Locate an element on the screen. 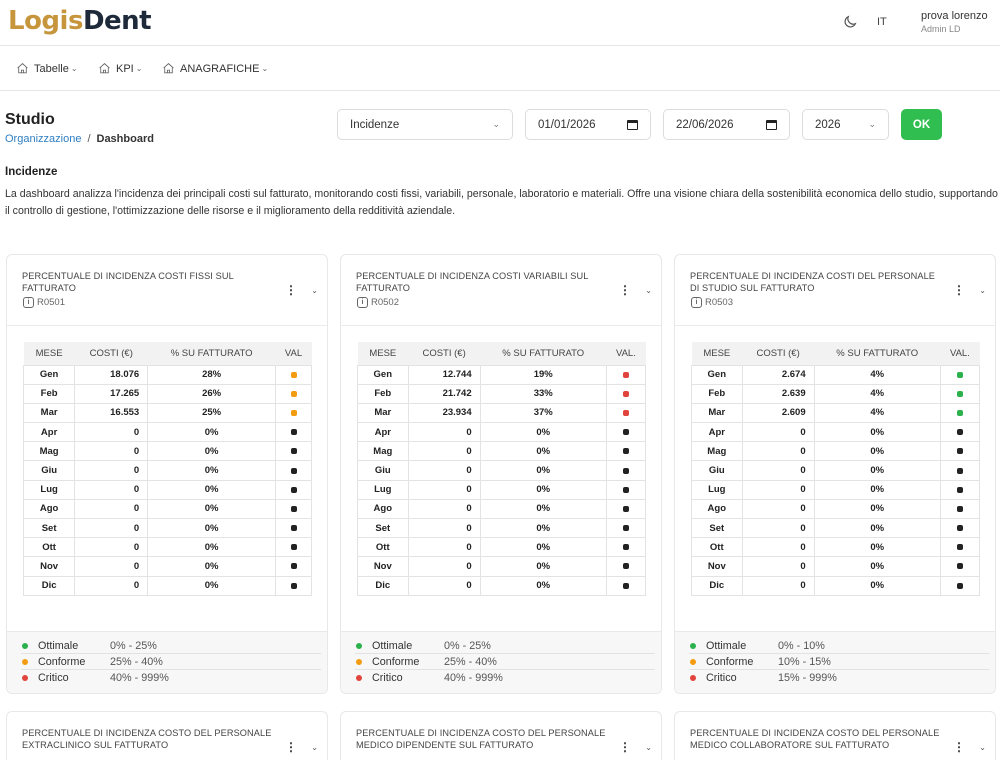 The image size is (1000, 760). user-name: prova lorenzo is located at coordinates (954, 16).